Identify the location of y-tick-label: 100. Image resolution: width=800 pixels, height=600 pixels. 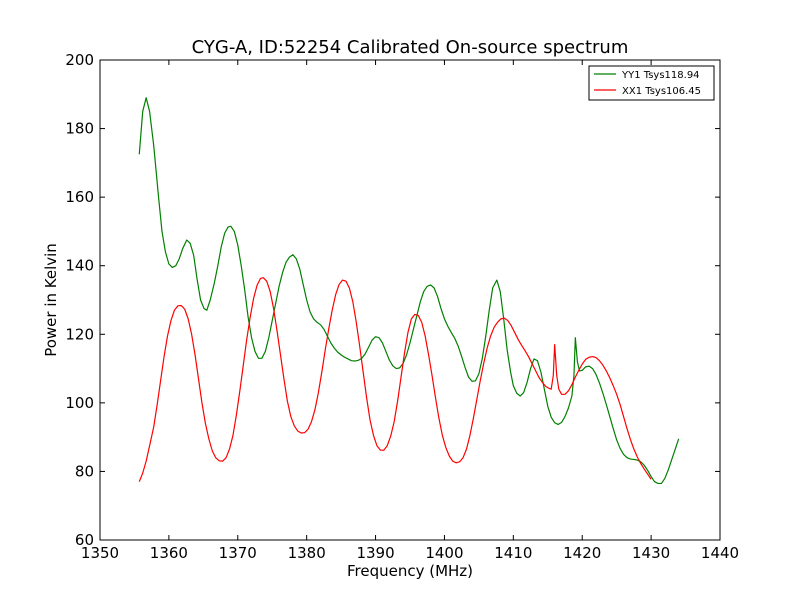
(79, 403).